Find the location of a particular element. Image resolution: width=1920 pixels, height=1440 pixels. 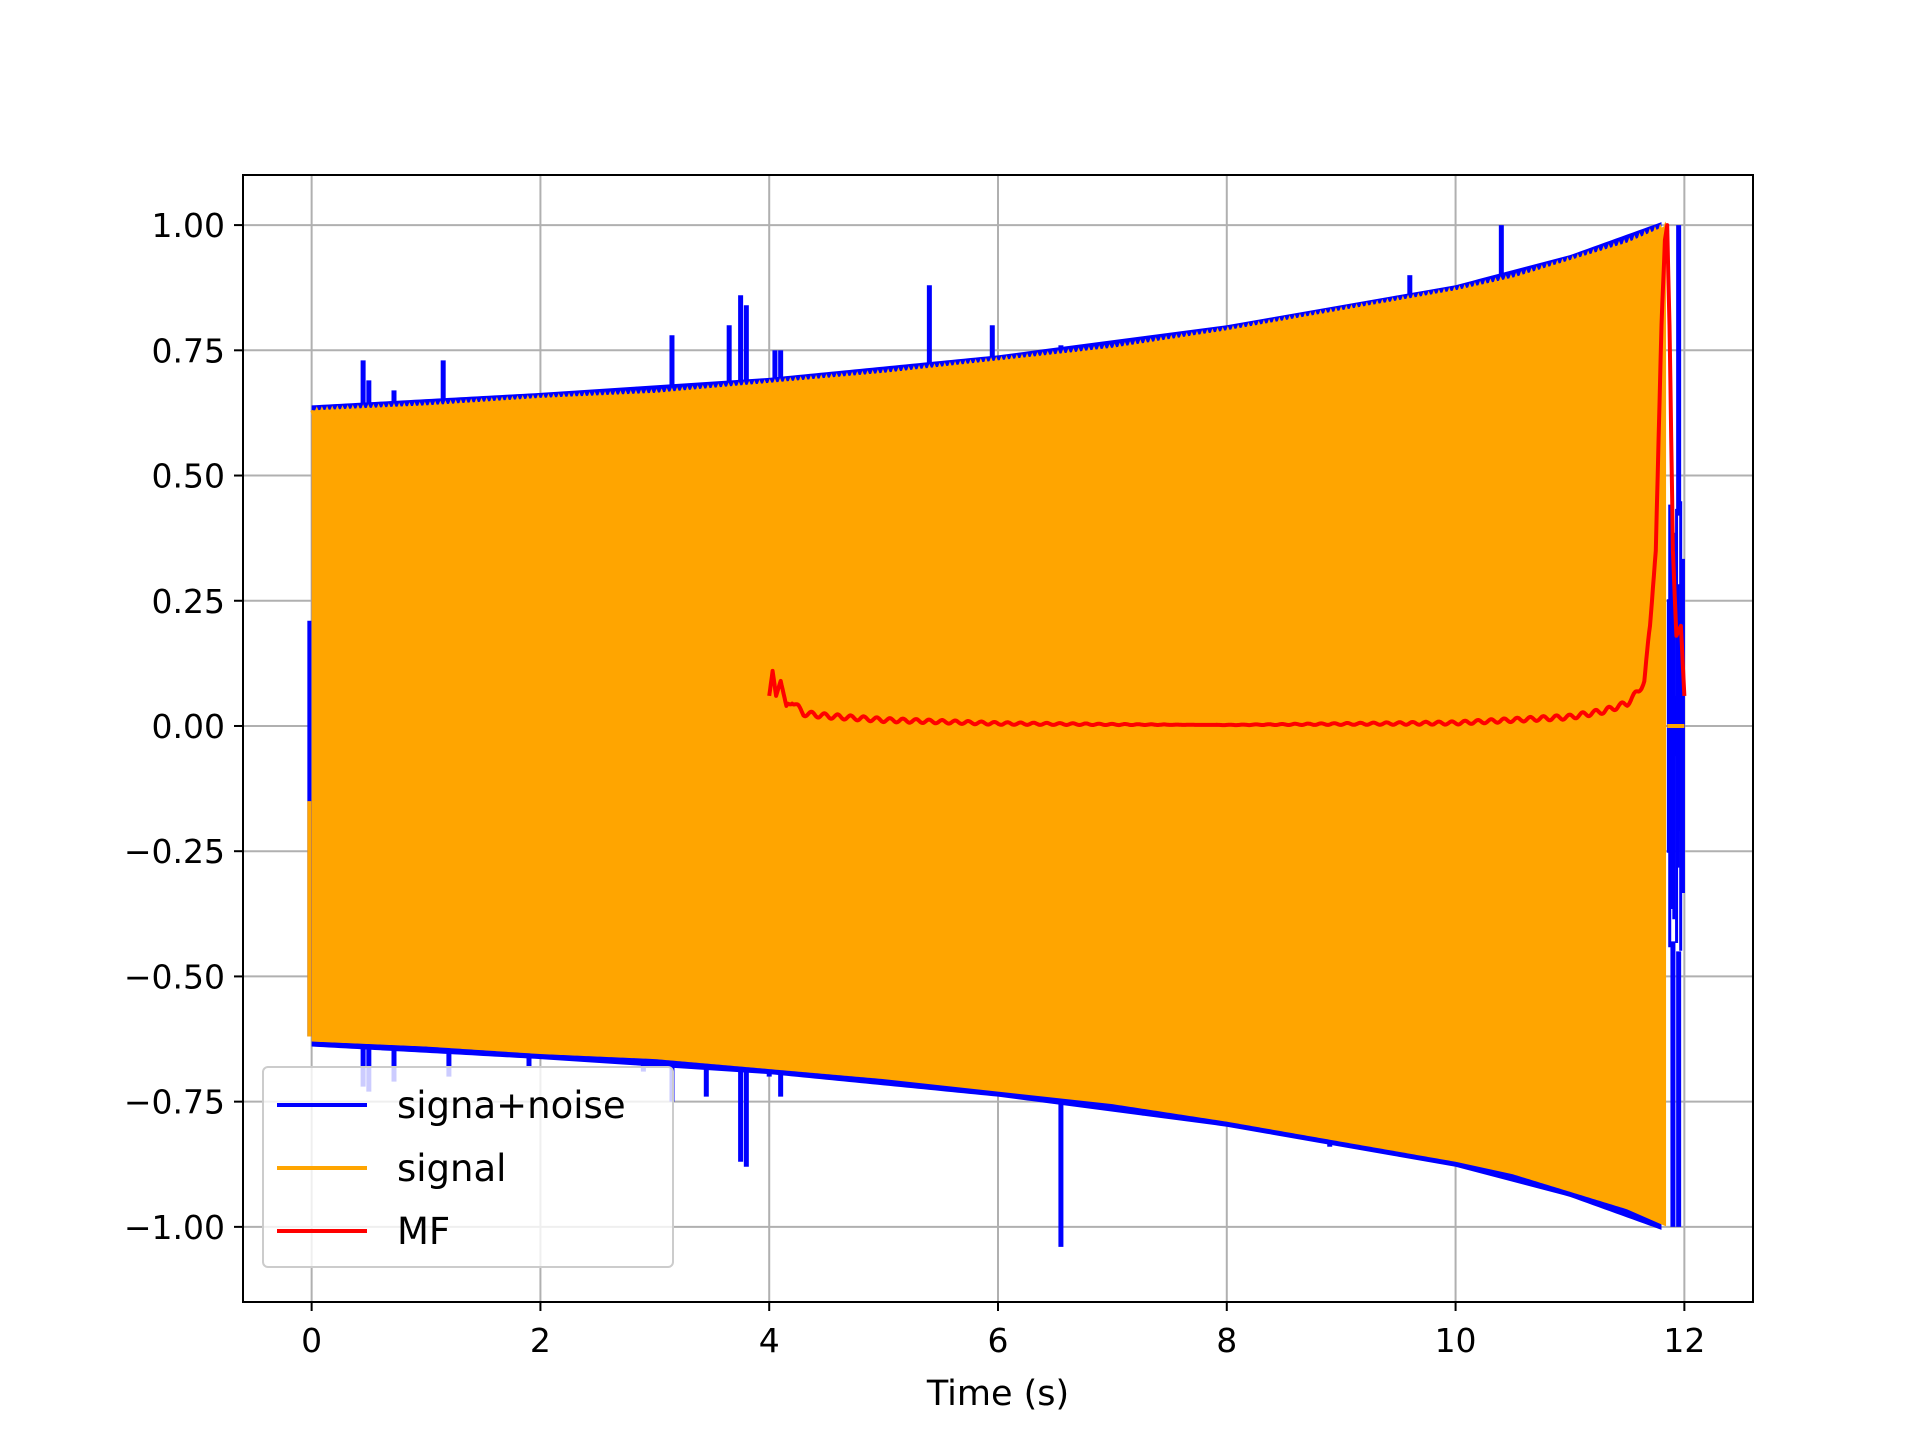

y-tick-label: 1.00 is located at coordinates (188, 225).